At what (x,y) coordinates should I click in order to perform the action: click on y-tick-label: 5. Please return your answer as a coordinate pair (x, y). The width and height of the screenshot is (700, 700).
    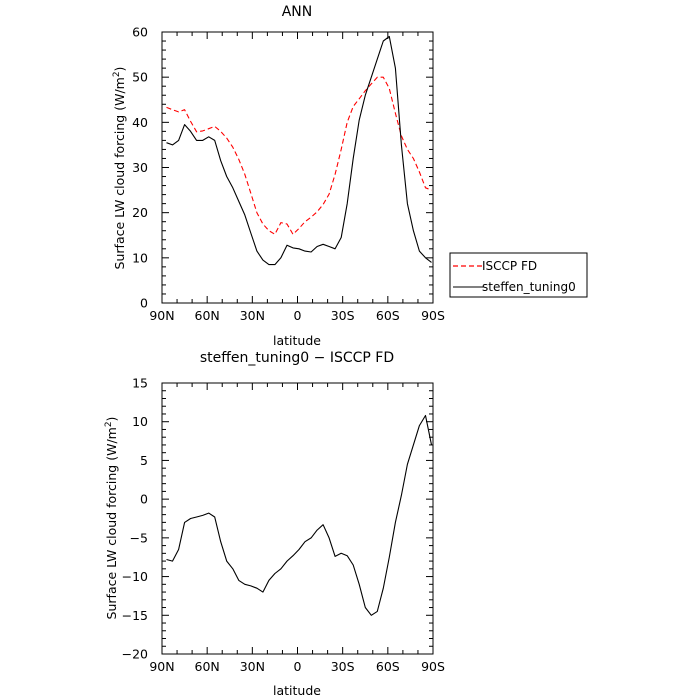
    Looking at the image, I should click on (144, 460).